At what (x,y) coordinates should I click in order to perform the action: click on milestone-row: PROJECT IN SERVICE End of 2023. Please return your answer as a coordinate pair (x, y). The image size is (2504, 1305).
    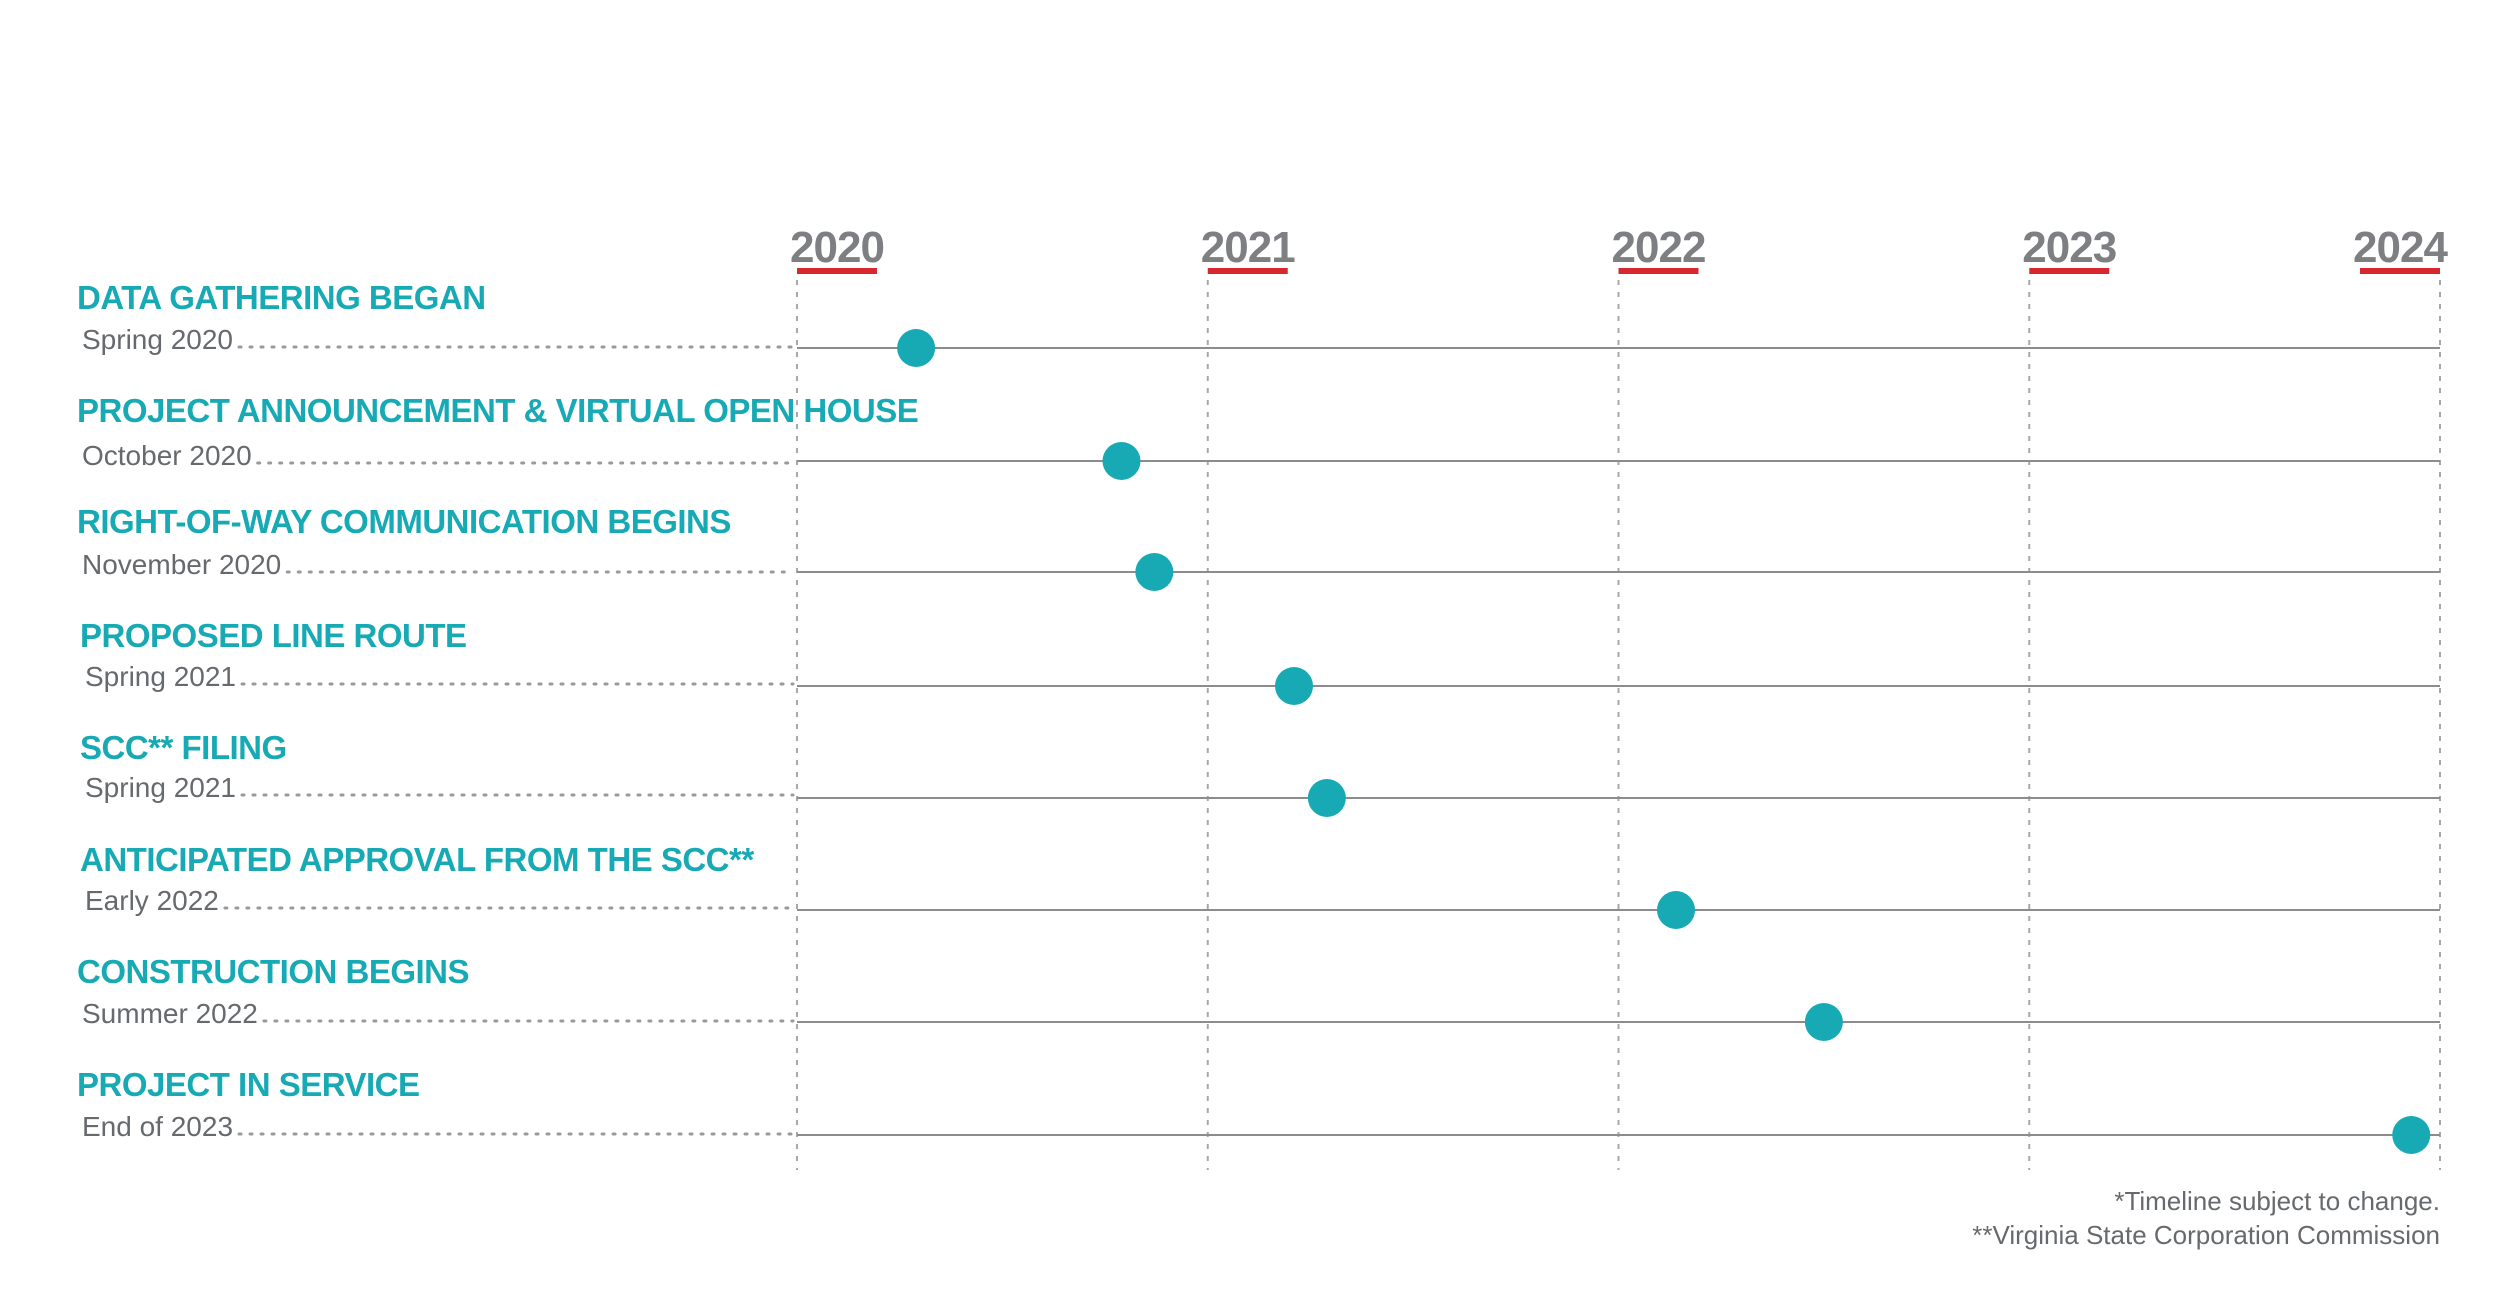
    Looking at the image, I should click on (1258, 1110).